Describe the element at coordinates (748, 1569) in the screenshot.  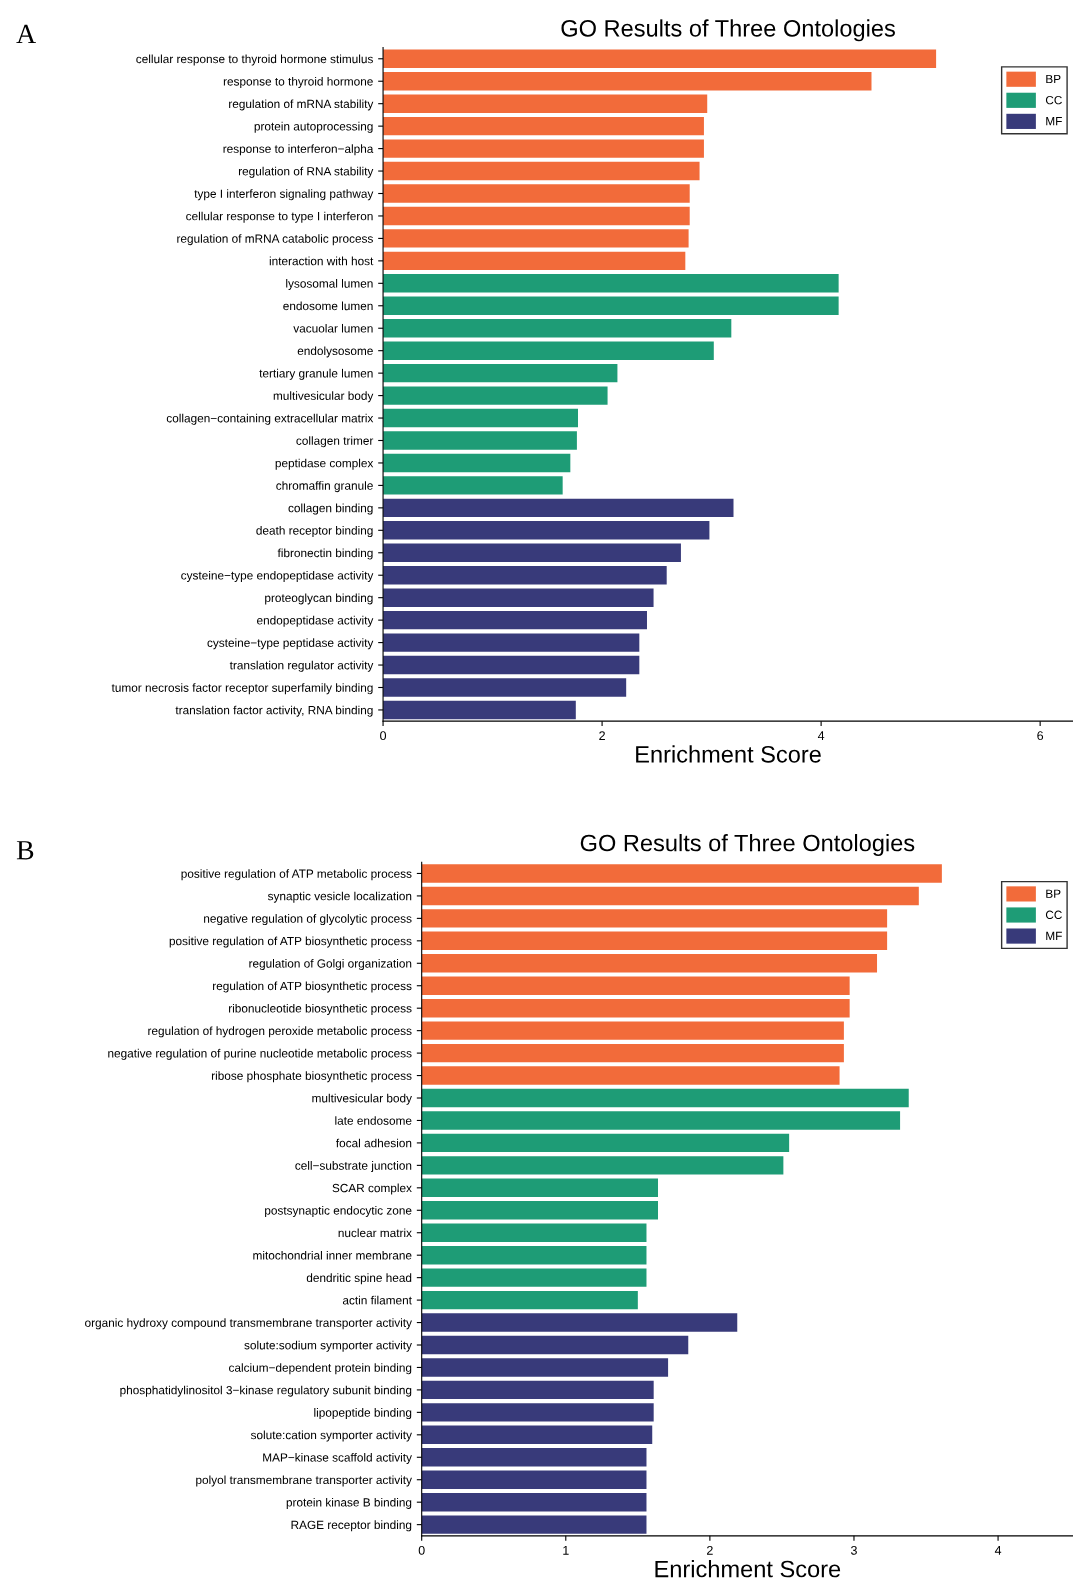
I see `x-axis-title: Enrichment Score` at that location.